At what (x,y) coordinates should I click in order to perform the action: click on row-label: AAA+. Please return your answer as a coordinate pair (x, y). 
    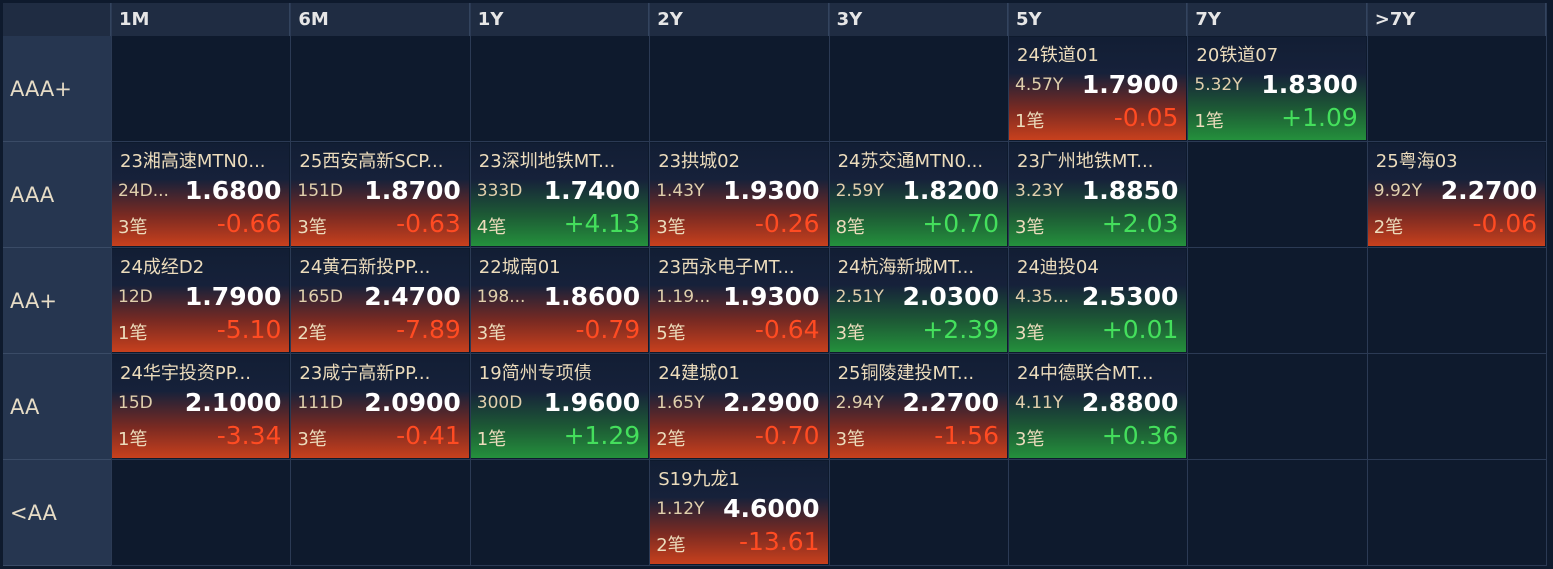
    Looking at the image, I should click on (57, 89).